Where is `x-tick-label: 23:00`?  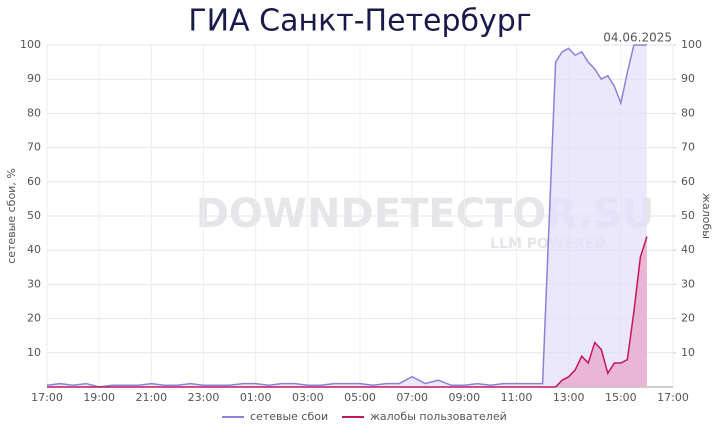 x-tick-label: 23:00 is located at coordinates (204, 397).